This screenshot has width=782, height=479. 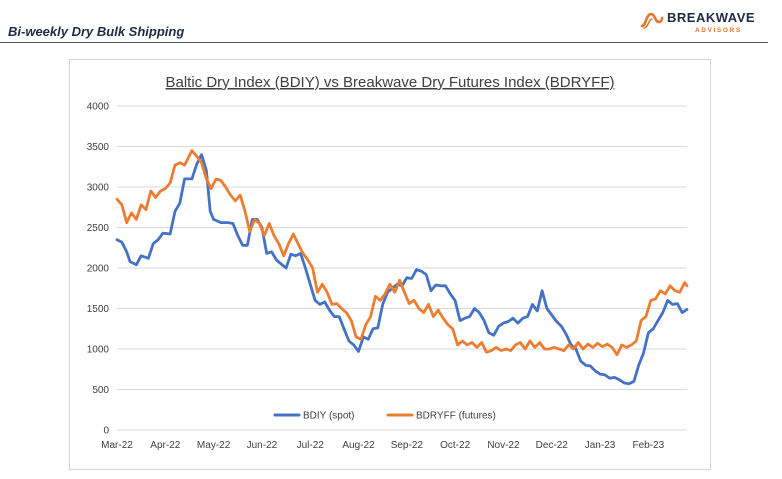 I want to click on y-tick-label: 2000, so click(x=98, y=269).